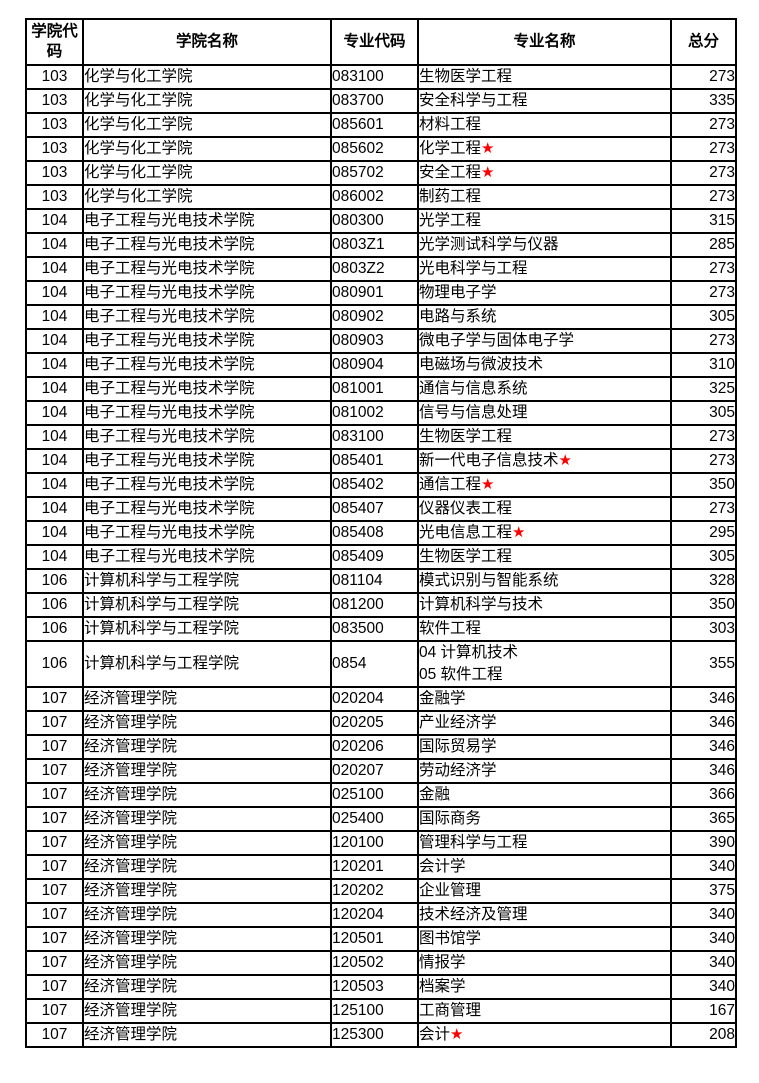 Image resolution: width=759 pixels, height=1083 pixels. Describe the element at coordinates (544, 42) in the screenshot. I see `header-major-name: 专业名称` at that location.